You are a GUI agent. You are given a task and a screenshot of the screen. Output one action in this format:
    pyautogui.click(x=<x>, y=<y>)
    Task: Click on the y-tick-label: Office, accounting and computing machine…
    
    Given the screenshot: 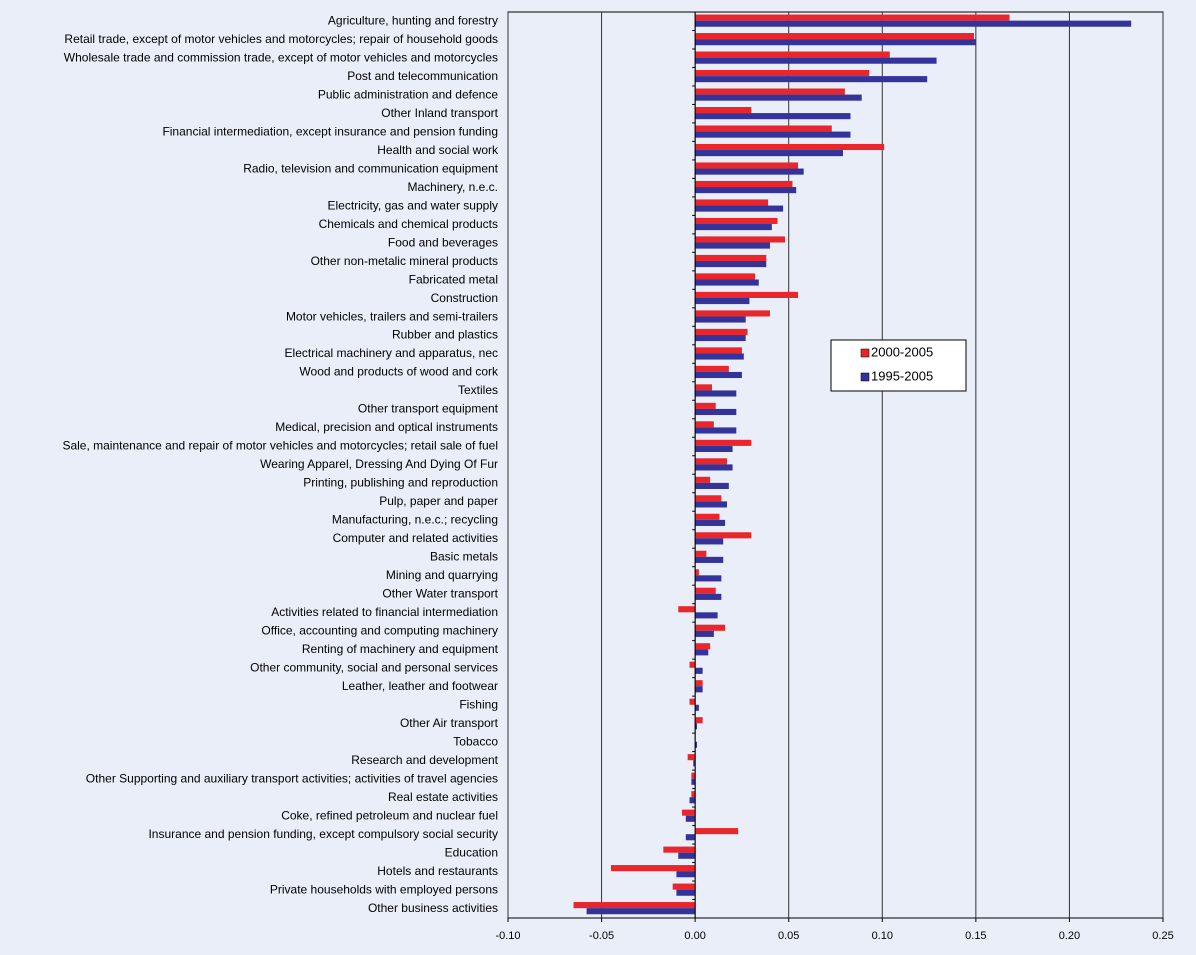 What is the action you would take?
    pyautogui.click(x=379, y=631)
    